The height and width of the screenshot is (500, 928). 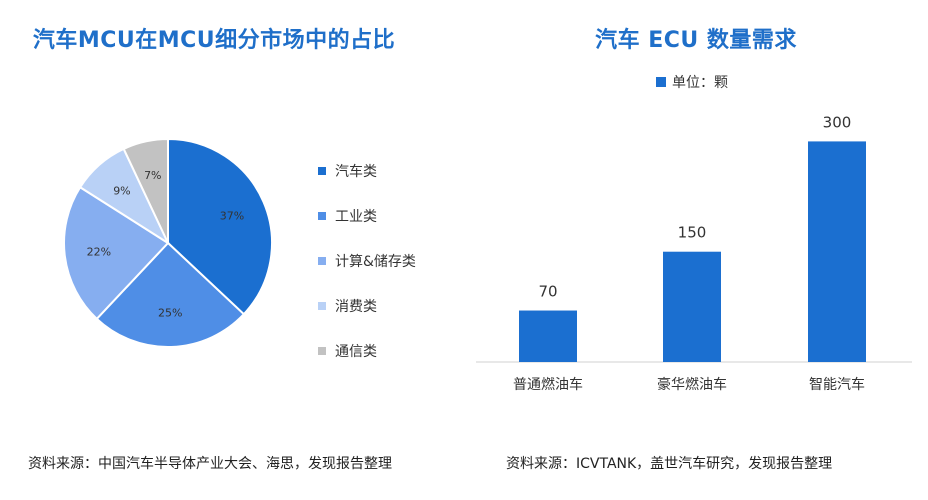 I want to click on pie-legend-item: 计算&储存类, so click(x=367, y=260).